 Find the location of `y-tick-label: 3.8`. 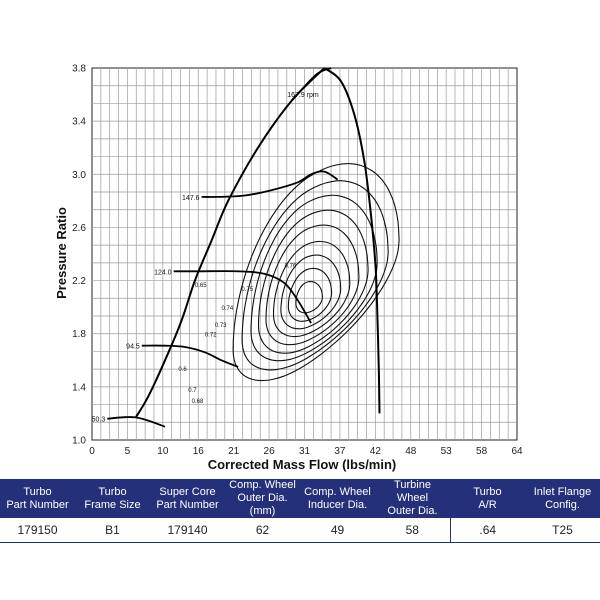

y-tick-label: 3.8 is located at coordinates (79, 69).